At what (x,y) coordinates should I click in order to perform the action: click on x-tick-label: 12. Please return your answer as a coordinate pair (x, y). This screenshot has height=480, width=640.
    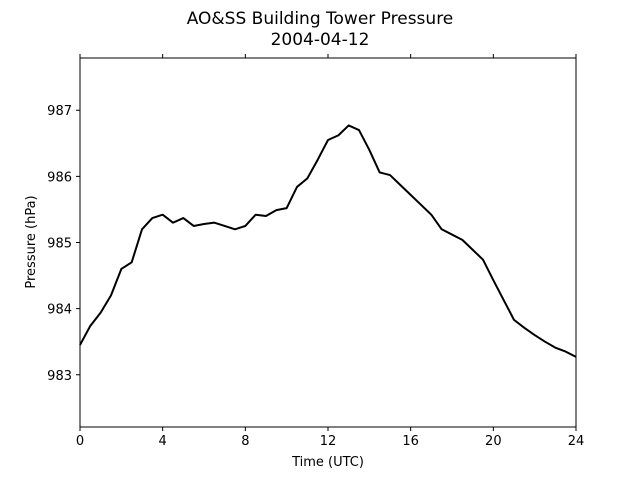
    Looking at the image, I should click on (328, 441).